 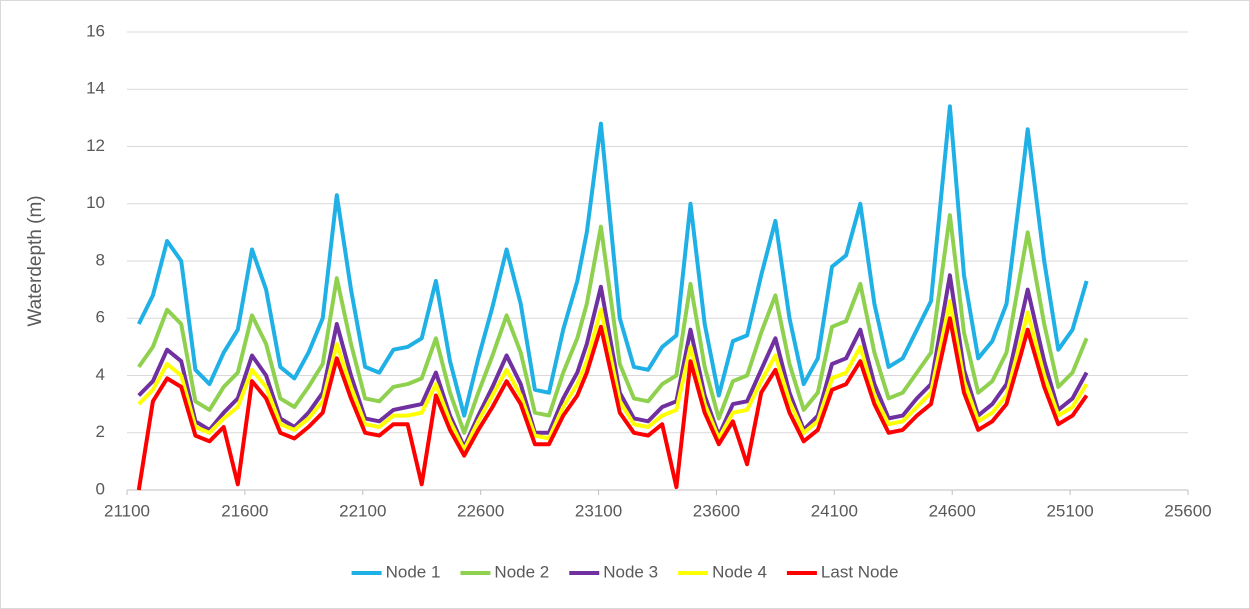 I want to click on x-tick-label: 24600, so click(x=952, y=510).